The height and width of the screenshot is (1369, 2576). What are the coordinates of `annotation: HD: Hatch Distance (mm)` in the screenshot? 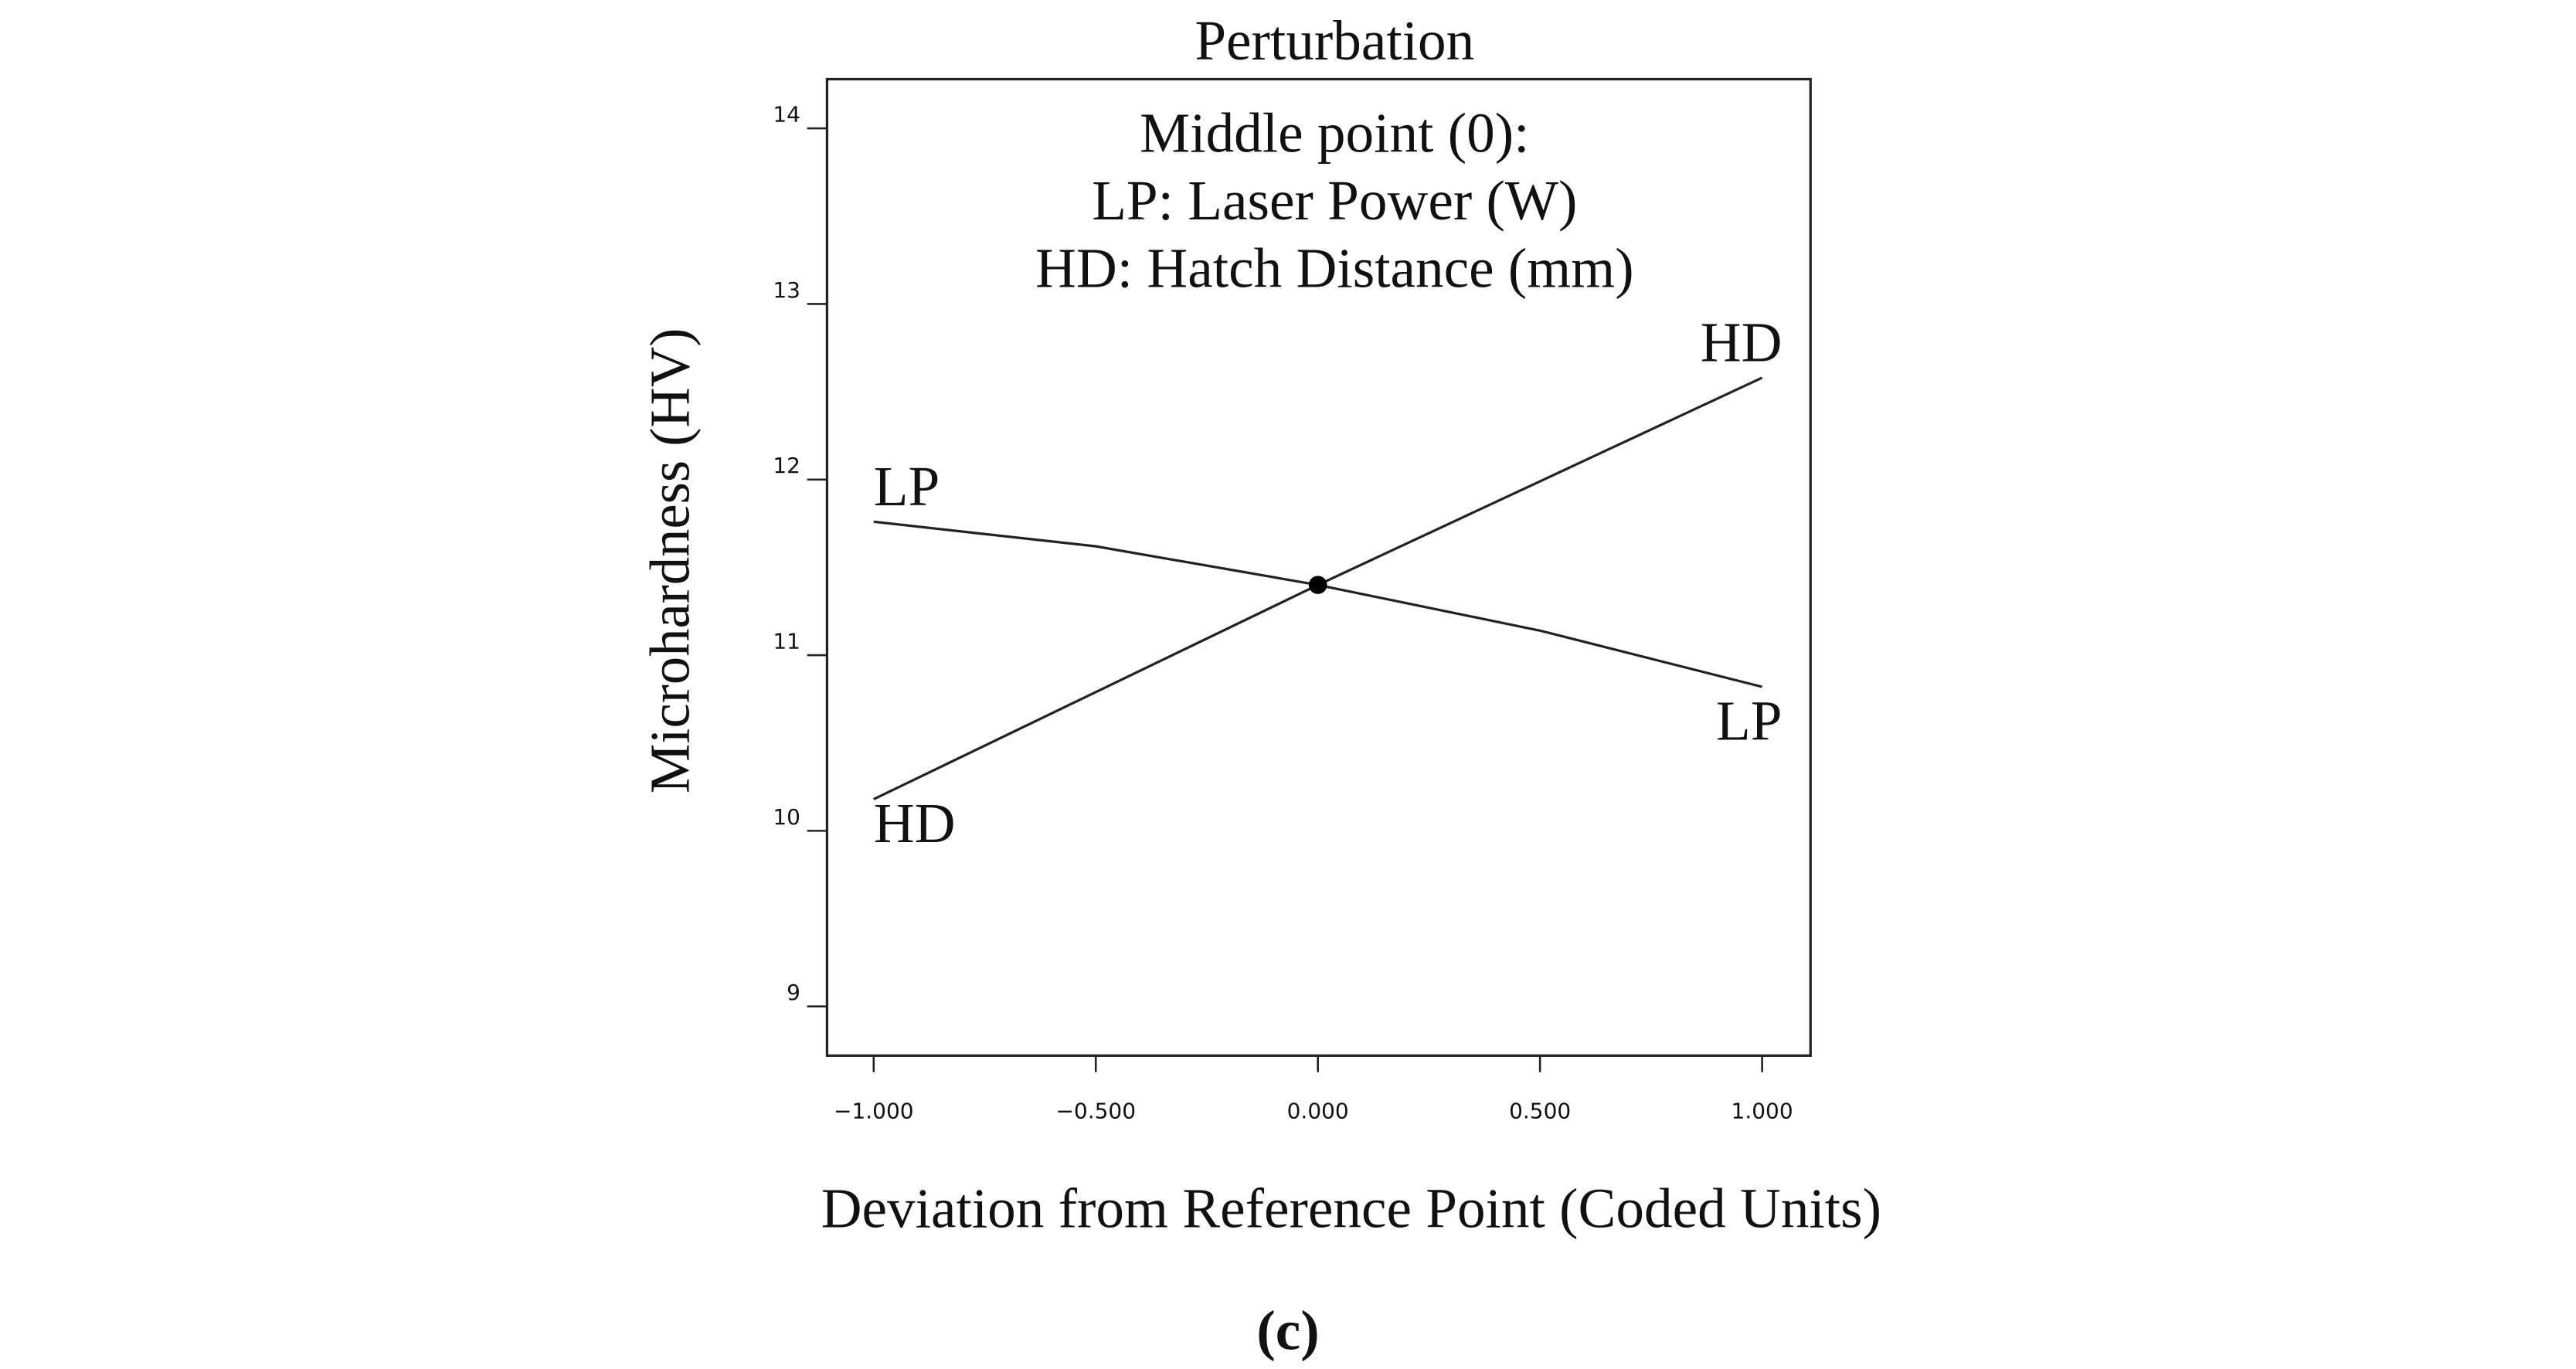 It's located at (1334, 268).